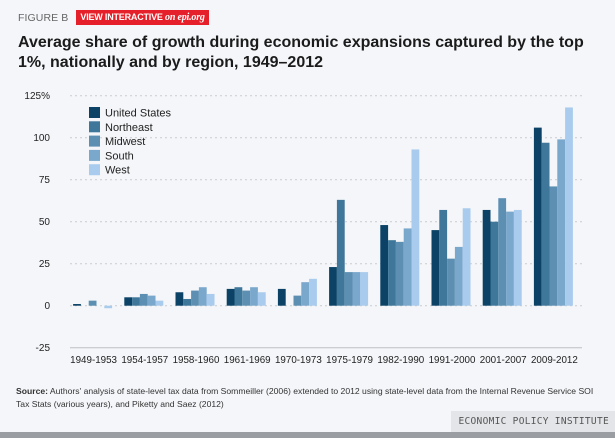 Image resolution: width=615 pixels, height=438 pixels. Describe the element at coordinates (247, 360) in the screenshot. I see `x-tick-label: 1961-1969` at that location.